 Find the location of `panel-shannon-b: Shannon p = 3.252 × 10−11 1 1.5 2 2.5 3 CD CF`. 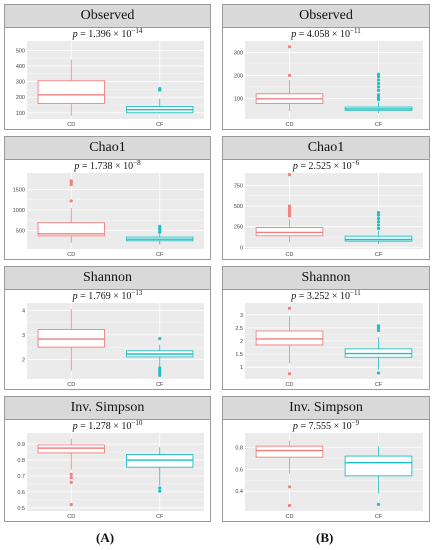

panel-shannon-b: Shannon p = 3.252 × 10−11 1 1.5 2 2.5 3 CD CF is located at coordinates (326, 328).